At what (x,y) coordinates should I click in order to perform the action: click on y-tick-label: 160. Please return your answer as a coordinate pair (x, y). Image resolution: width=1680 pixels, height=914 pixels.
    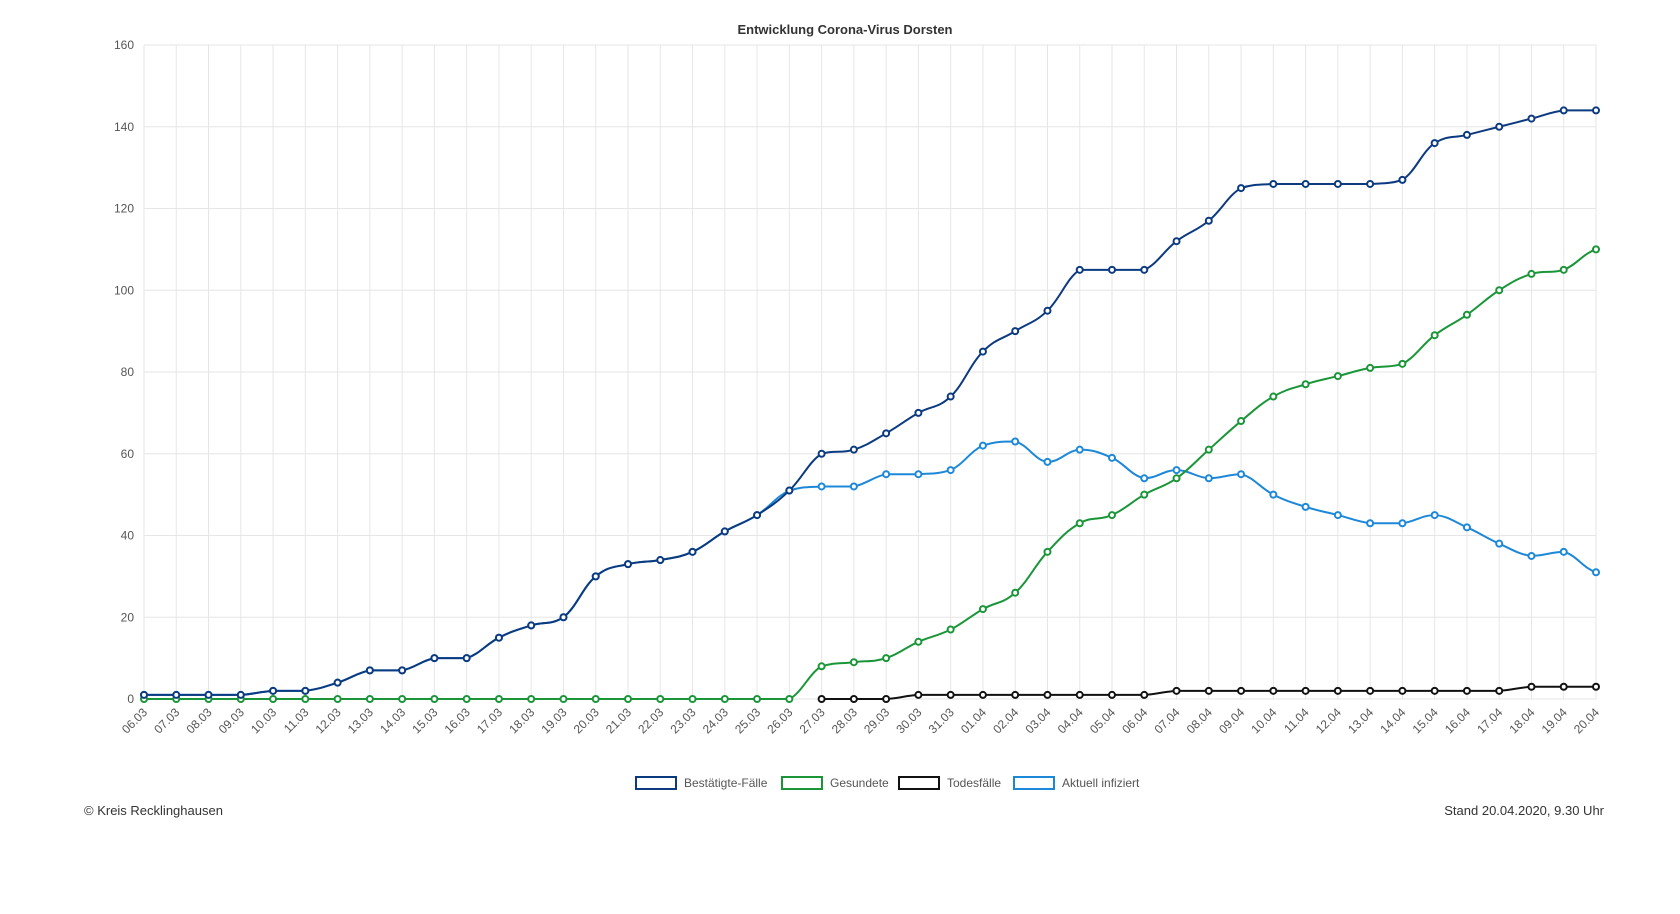
    Looking at the image, I should click on (124, 45).